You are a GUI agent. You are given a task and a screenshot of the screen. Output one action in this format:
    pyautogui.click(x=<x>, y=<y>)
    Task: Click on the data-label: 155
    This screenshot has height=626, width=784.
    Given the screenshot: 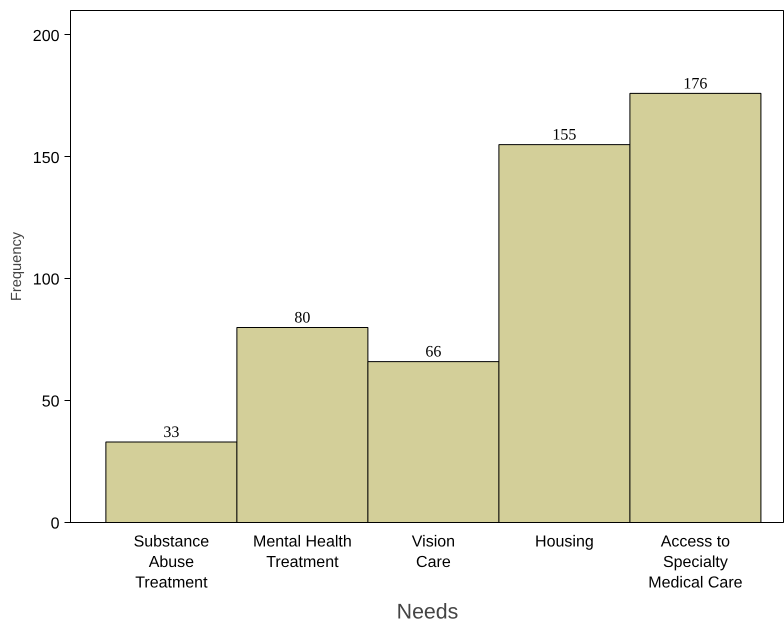 What is the action you would take?
    pyautogui.click(x=564, y=135)
    